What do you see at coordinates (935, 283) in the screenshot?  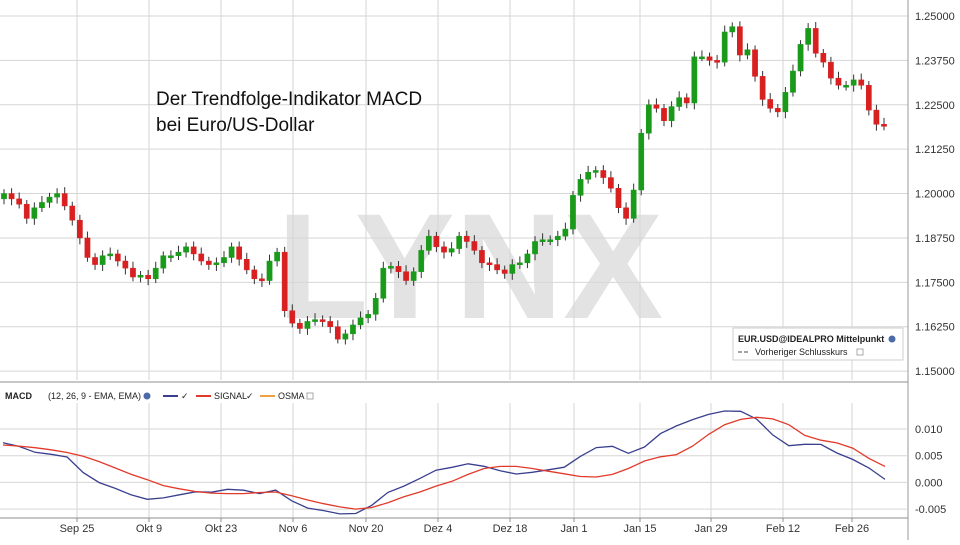 I see `price-tick-label: 1.17500` at bounding box center [935, 283].